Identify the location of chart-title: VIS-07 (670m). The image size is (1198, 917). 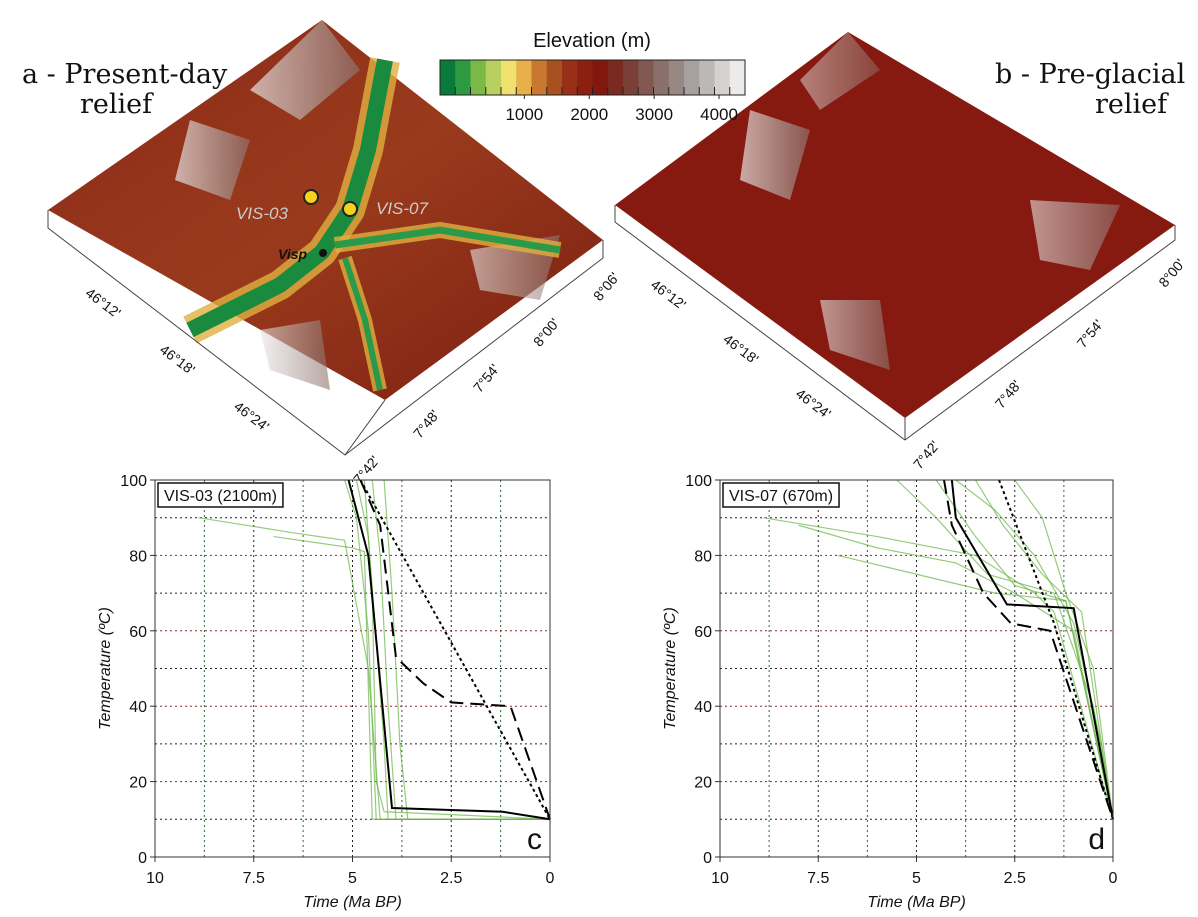
(781, 496).